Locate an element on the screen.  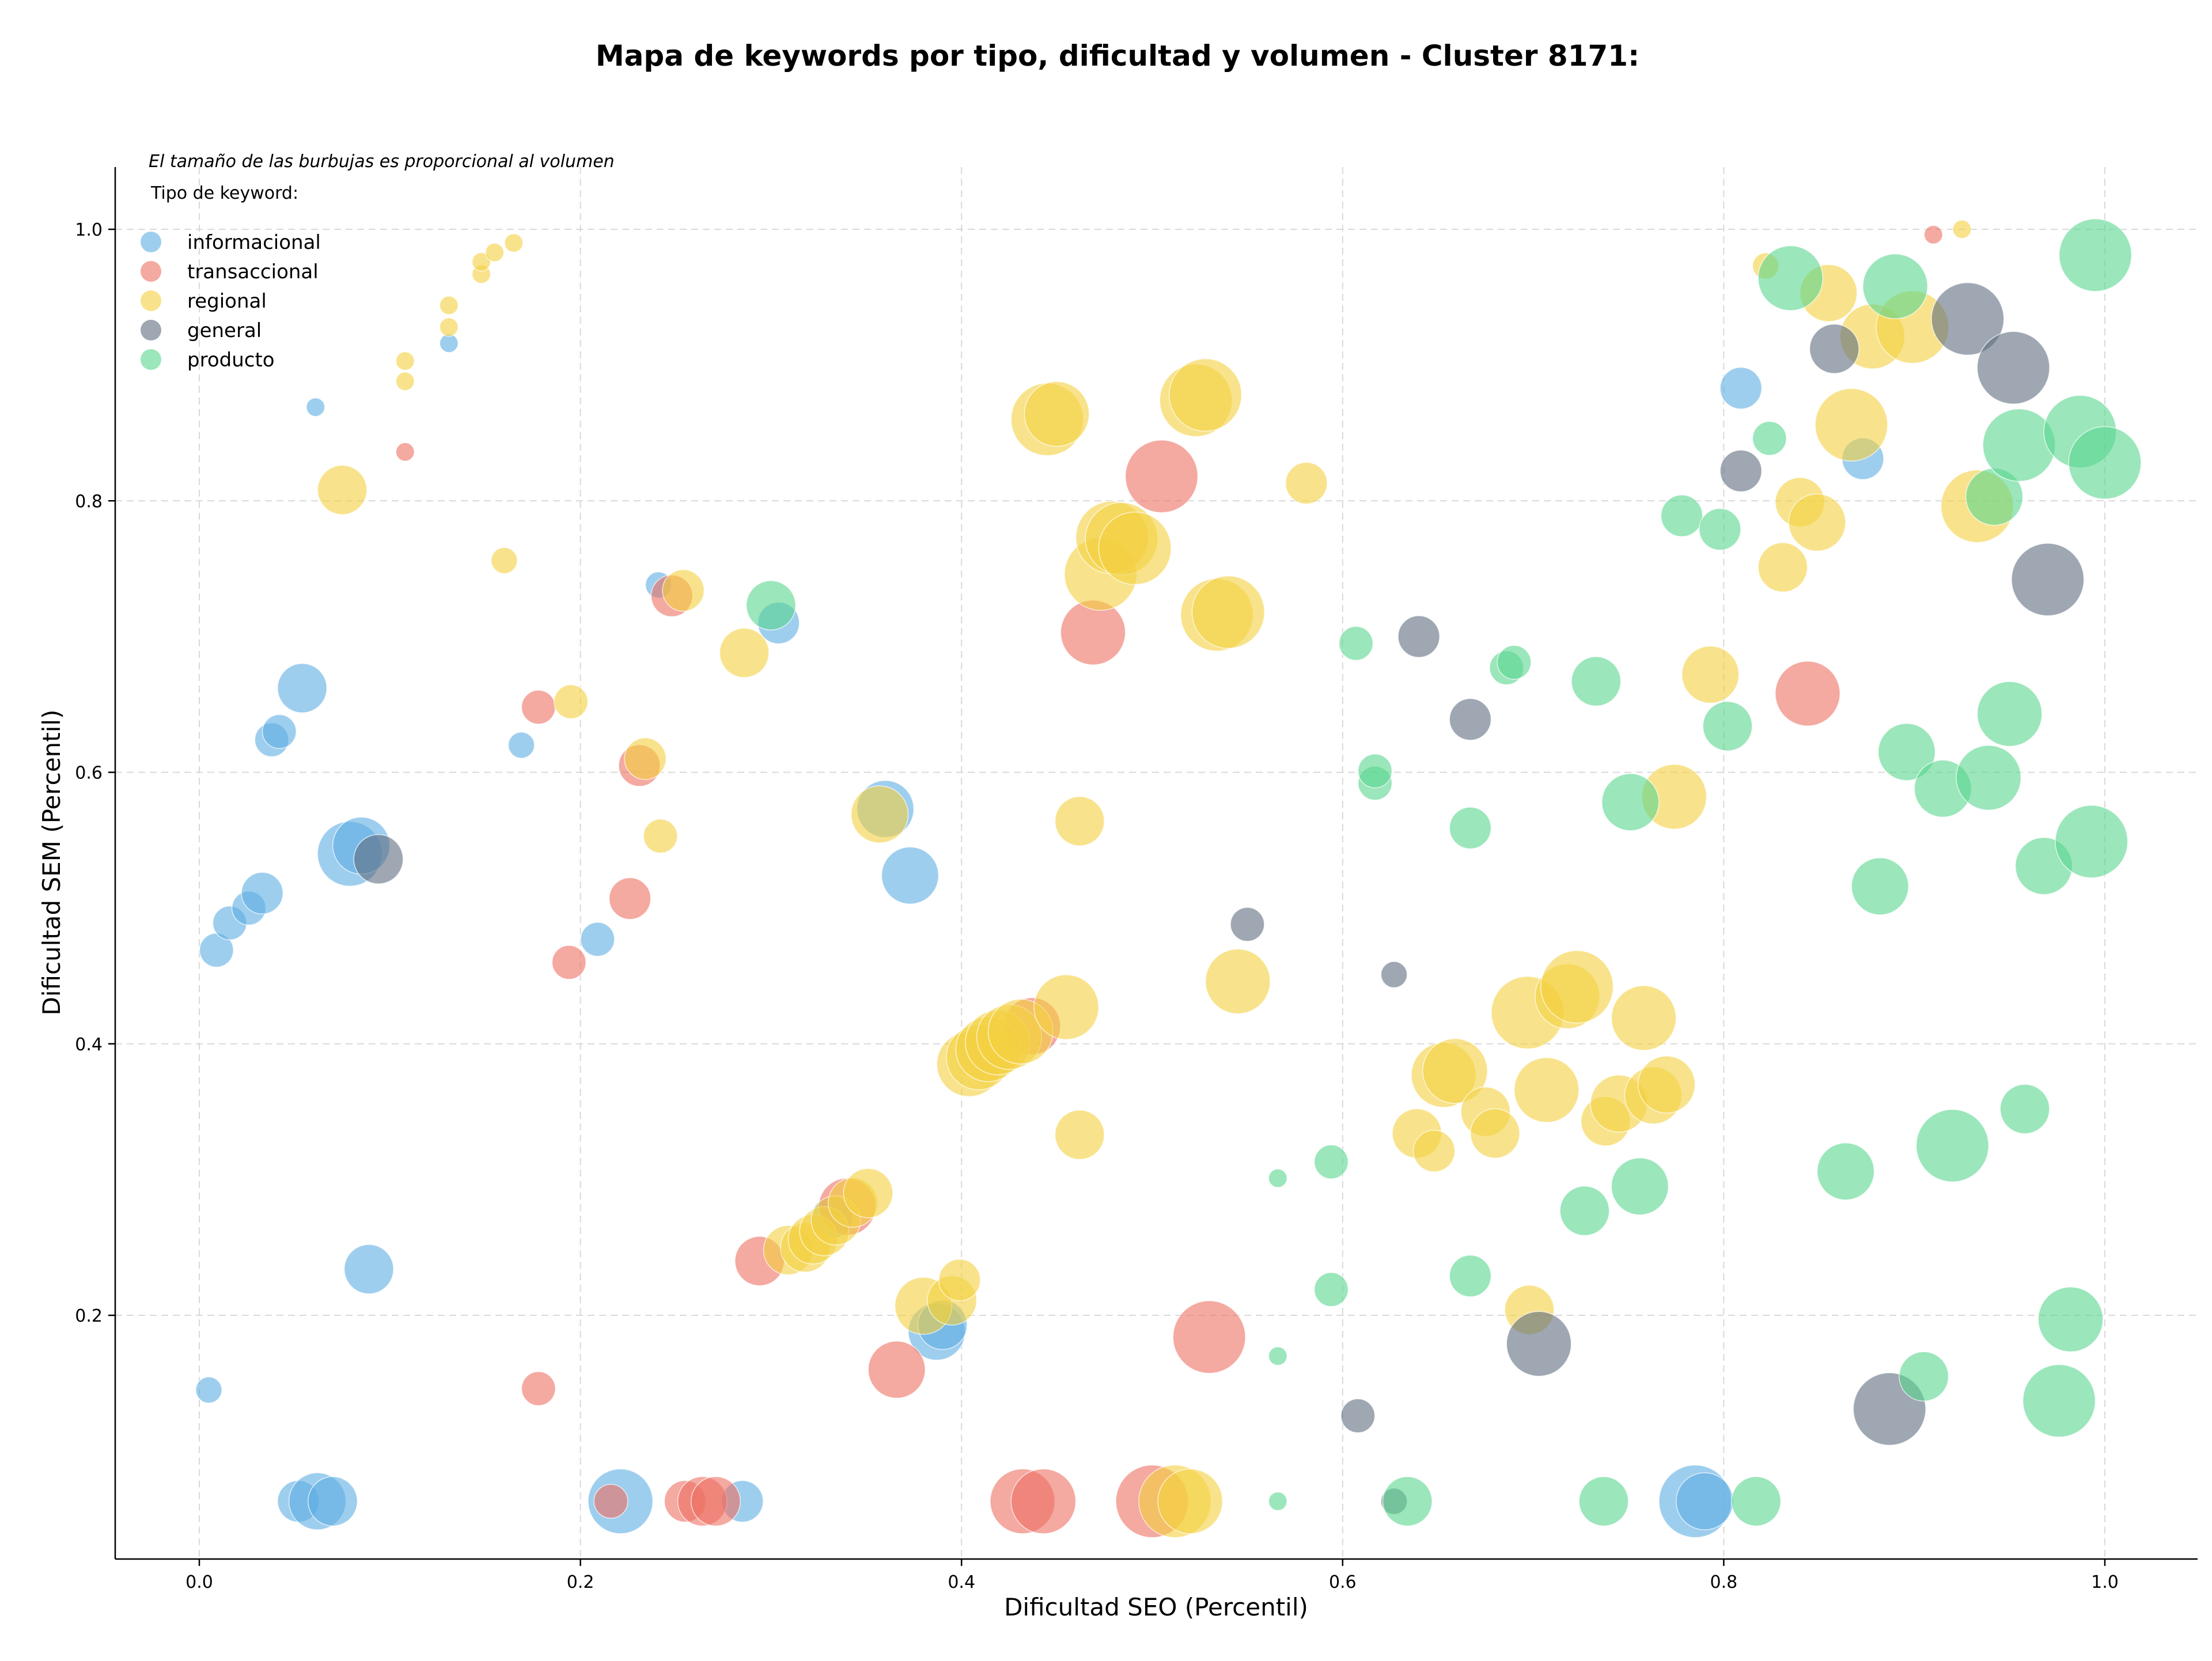
legend-label-producto: producto is located at coordinates (231, 360).